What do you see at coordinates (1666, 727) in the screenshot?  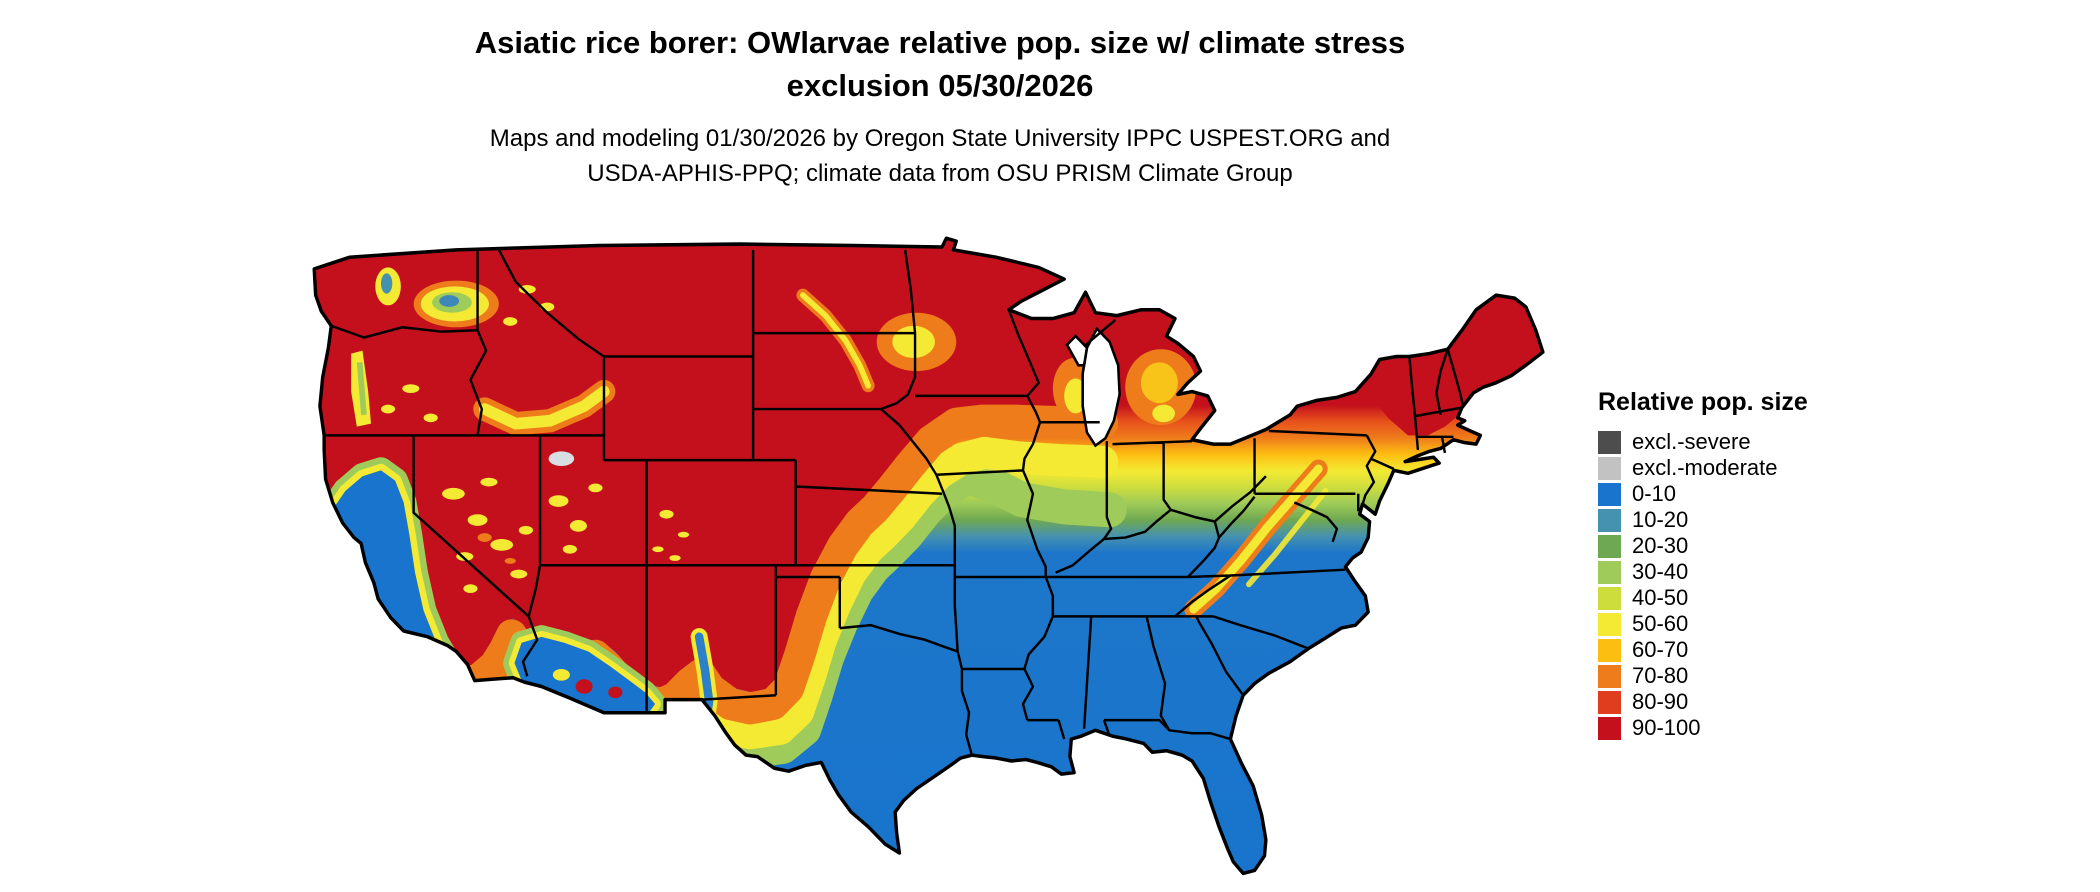 I see `legend-label: 90-100` at bounding box center [1666, 727].